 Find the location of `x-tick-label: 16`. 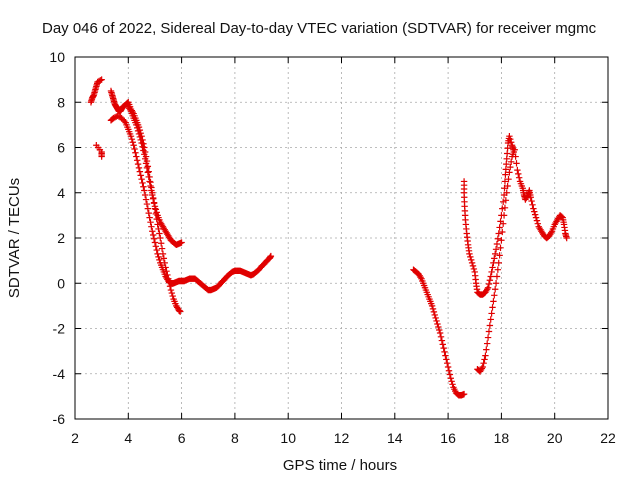

x-tick-label: 16 is located at coordinates (448, 438).